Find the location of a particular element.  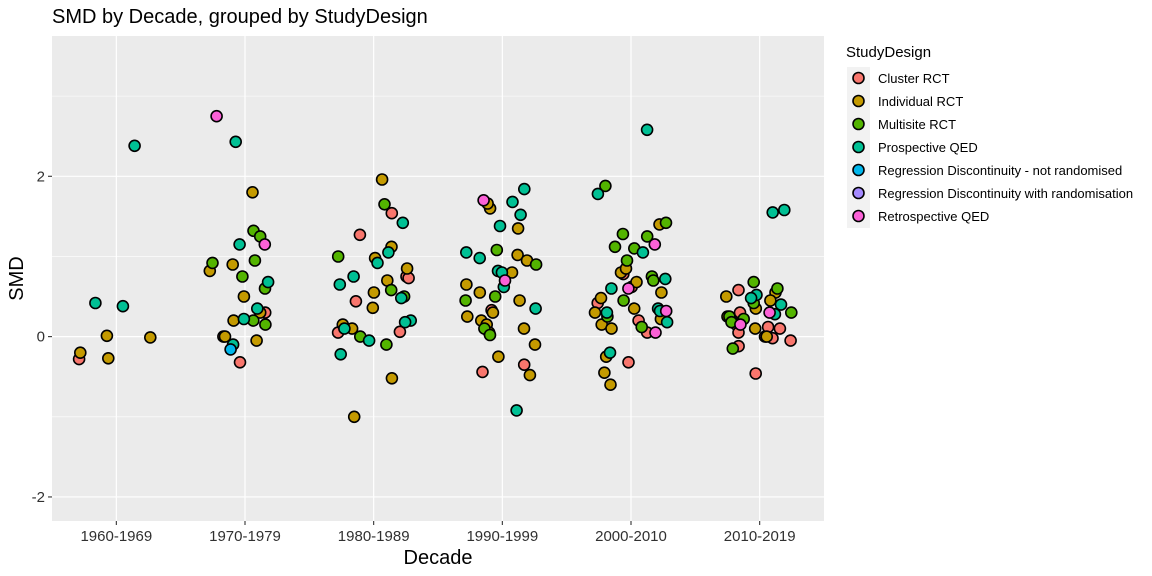

y-tick-label: -2 is located at coordinates (38, 497).